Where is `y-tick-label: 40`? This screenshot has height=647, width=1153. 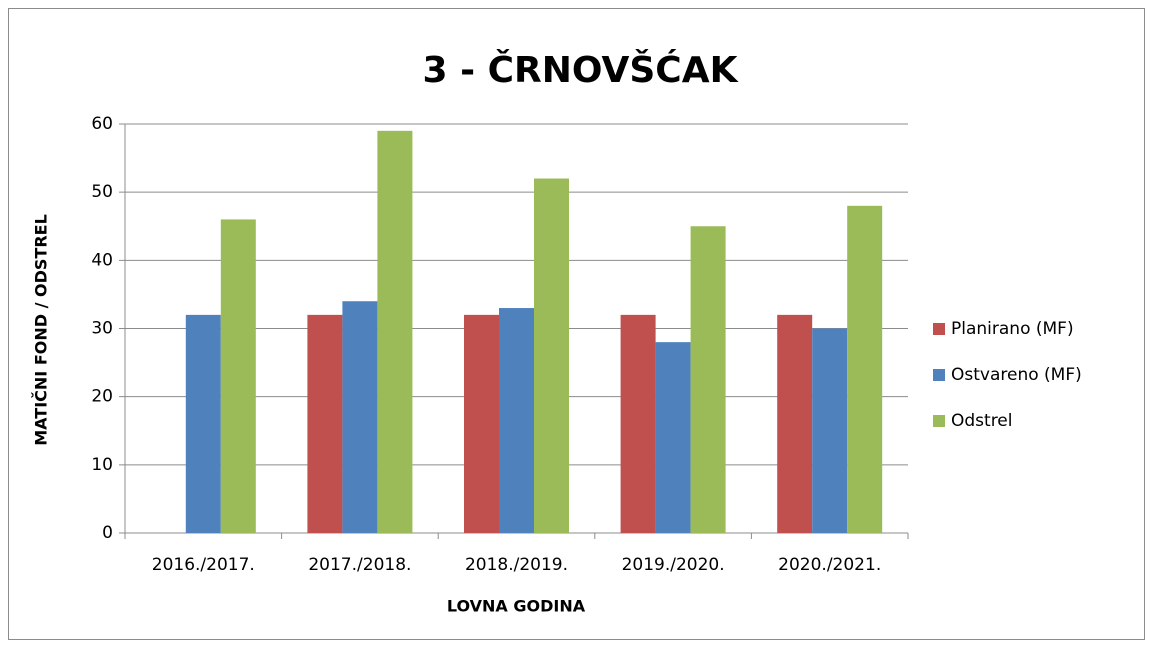 y-tick-label: 40 is located at coordinates (102, 260).